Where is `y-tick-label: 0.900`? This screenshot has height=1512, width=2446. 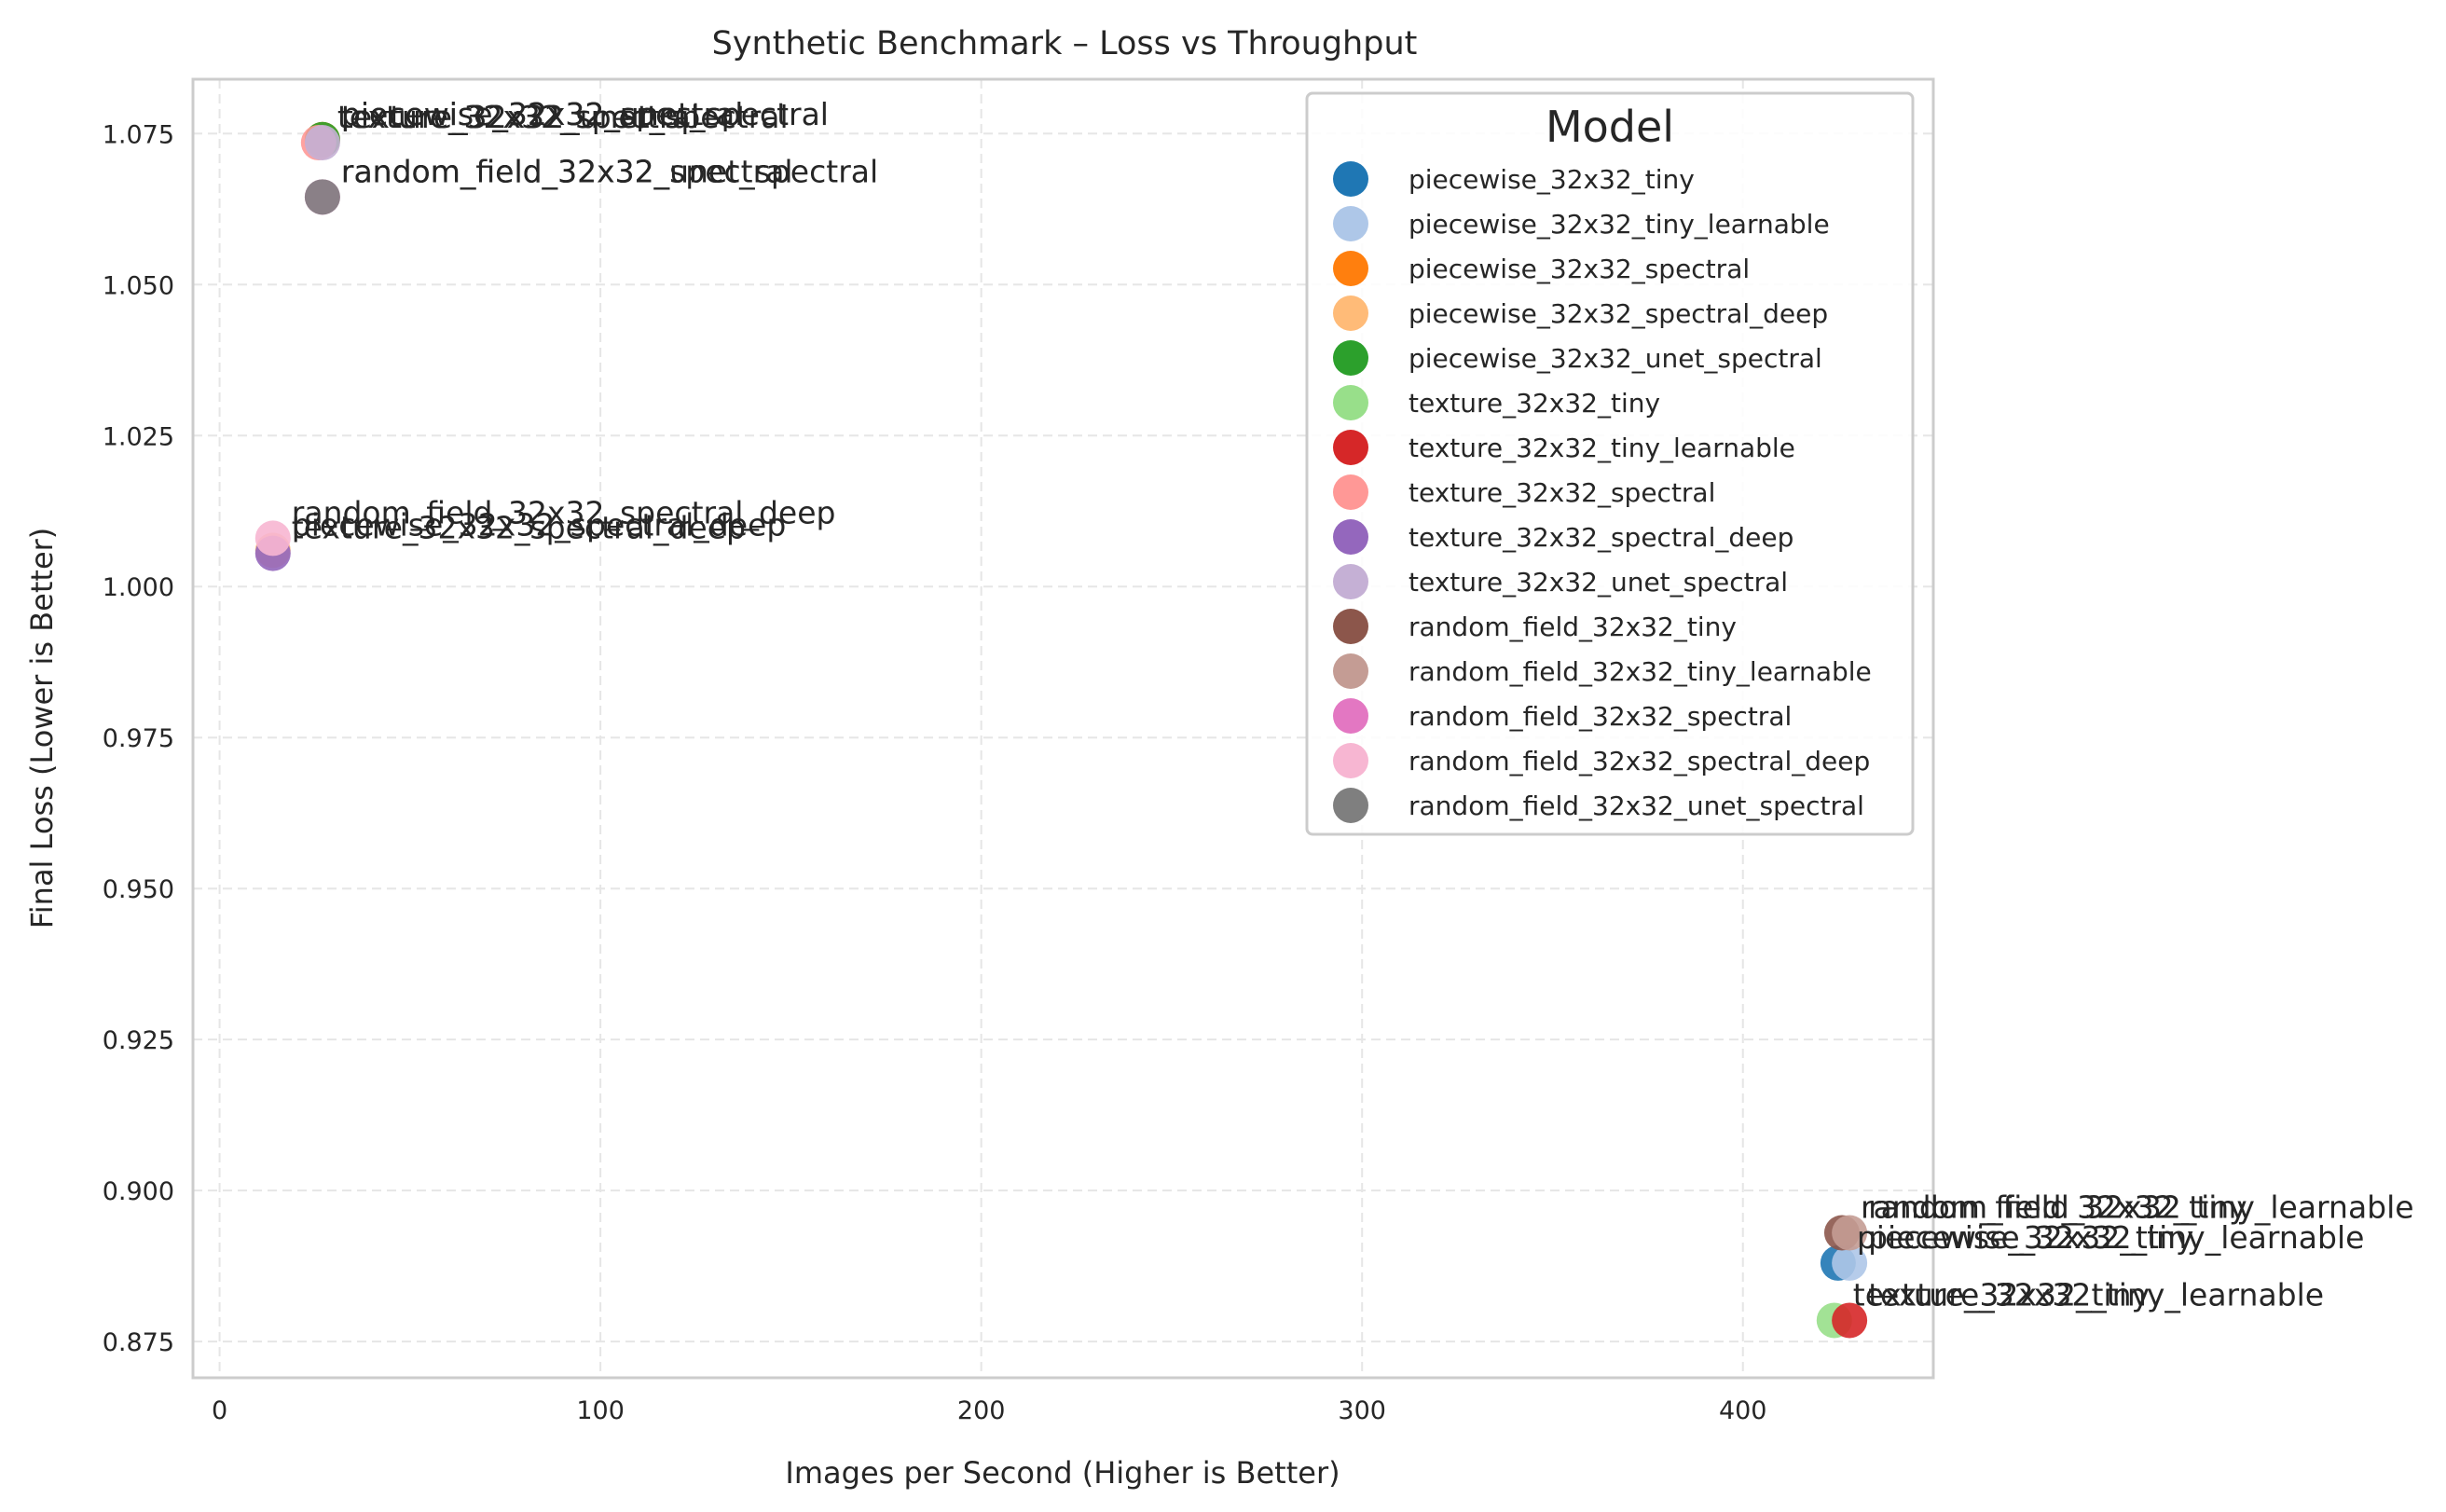
y-tick-label: 0.900 is located at coordinates (138, 1191).